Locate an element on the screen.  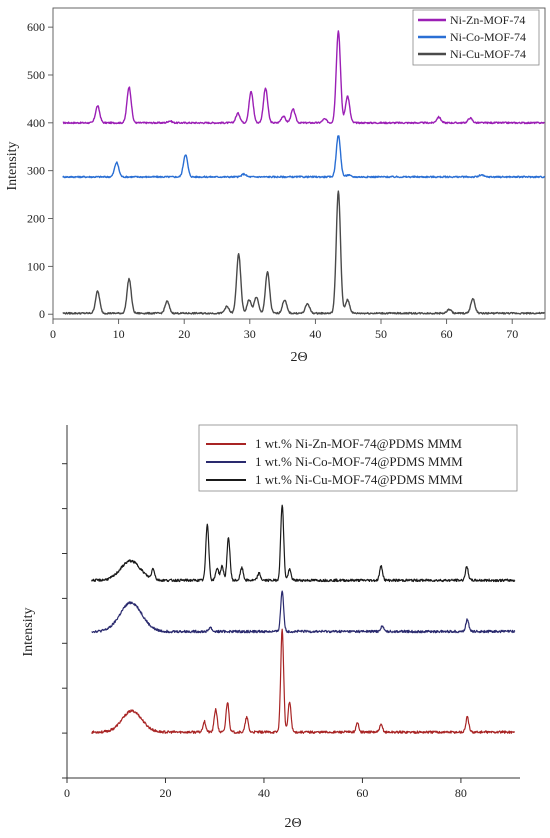
legend: Ni-Zn-MOF-74 Ni-Co-MOF-74 Ni-Cu-MOF-74 is located at coordinates (476, 37).